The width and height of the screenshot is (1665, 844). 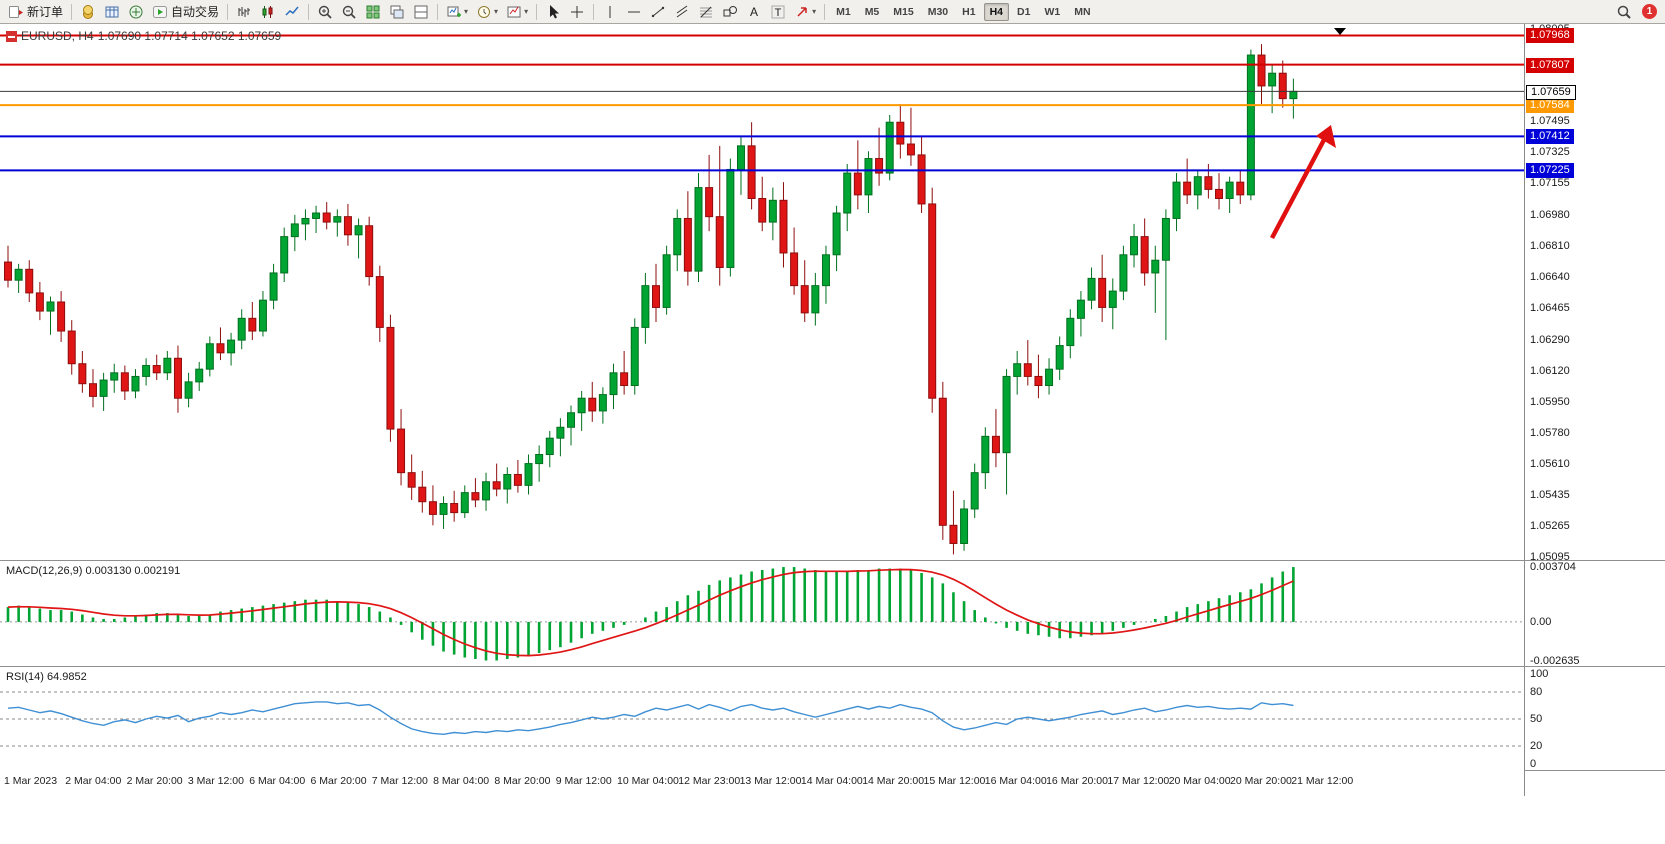 I want to click on fibonacci-button, so click(x=706, y=12).